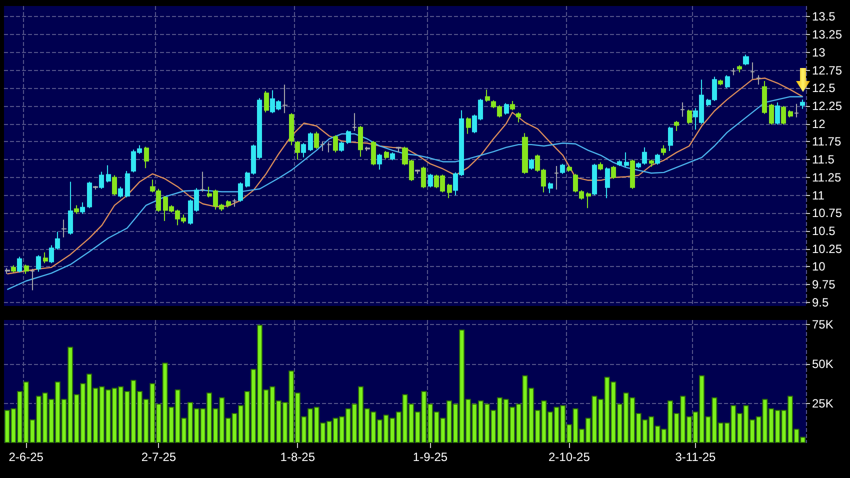  Describe the element at coordinates (818, 195) in the screenshot. I see `y-tick-label: 11` at that location.